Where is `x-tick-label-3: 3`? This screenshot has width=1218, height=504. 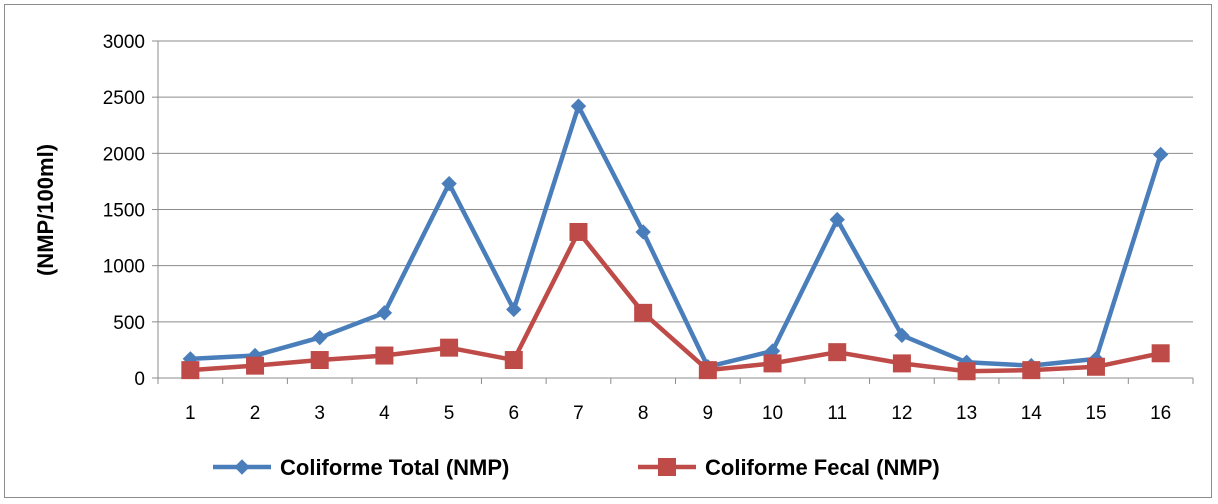 x-tick-label-3: 3 is located at coordinates (319, 413).